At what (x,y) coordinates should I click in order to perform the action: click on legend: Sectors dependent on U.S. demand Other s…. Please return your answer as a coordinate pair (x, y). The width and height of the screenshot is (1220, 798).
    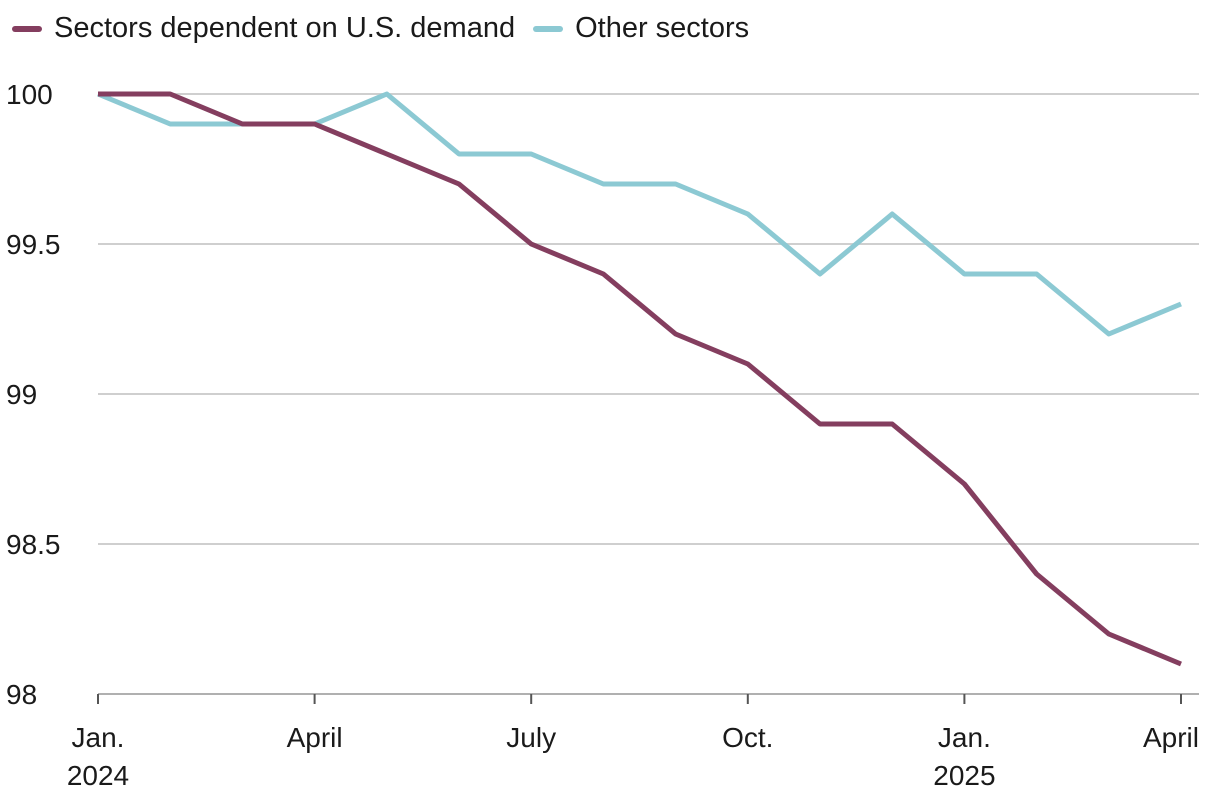
    Looking at the image, I should click on (380, 28).